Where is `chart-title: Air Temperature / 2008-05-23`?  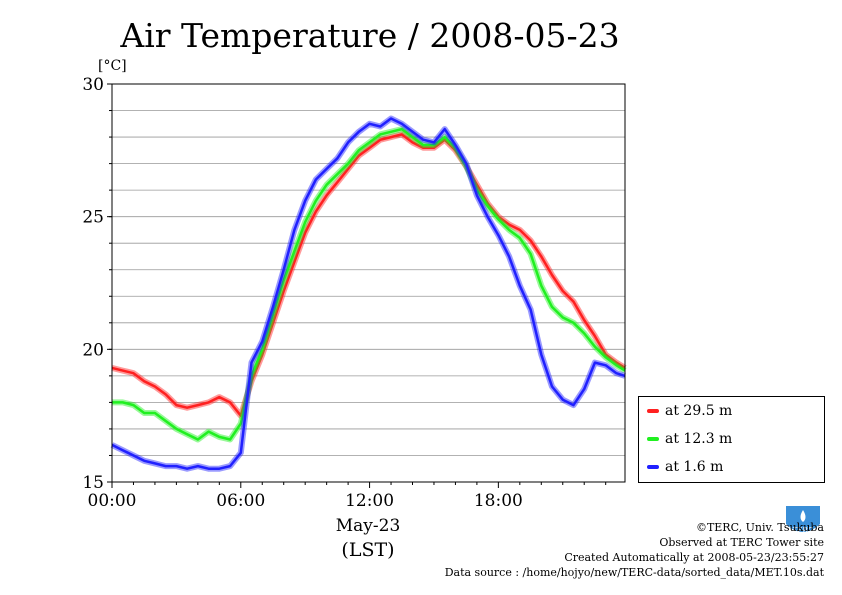 chart-title: Air Temperature / 2008-05-23 is located at coordinates (369, 35).